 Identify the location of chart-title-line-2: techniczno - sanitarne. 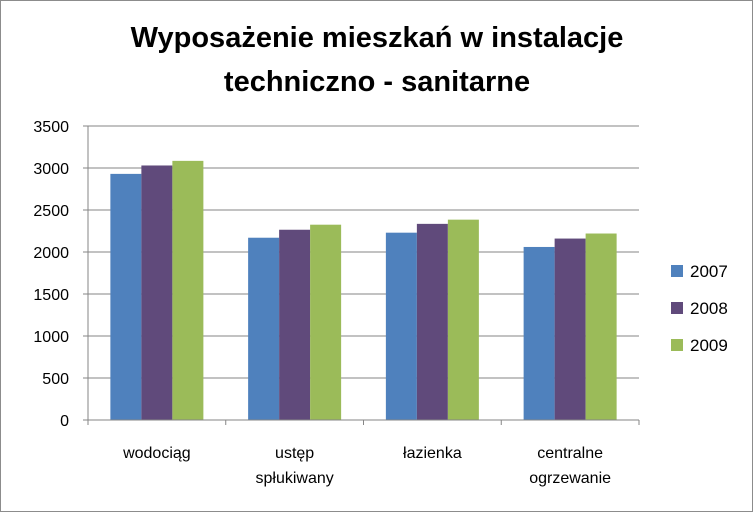
(377, 82).